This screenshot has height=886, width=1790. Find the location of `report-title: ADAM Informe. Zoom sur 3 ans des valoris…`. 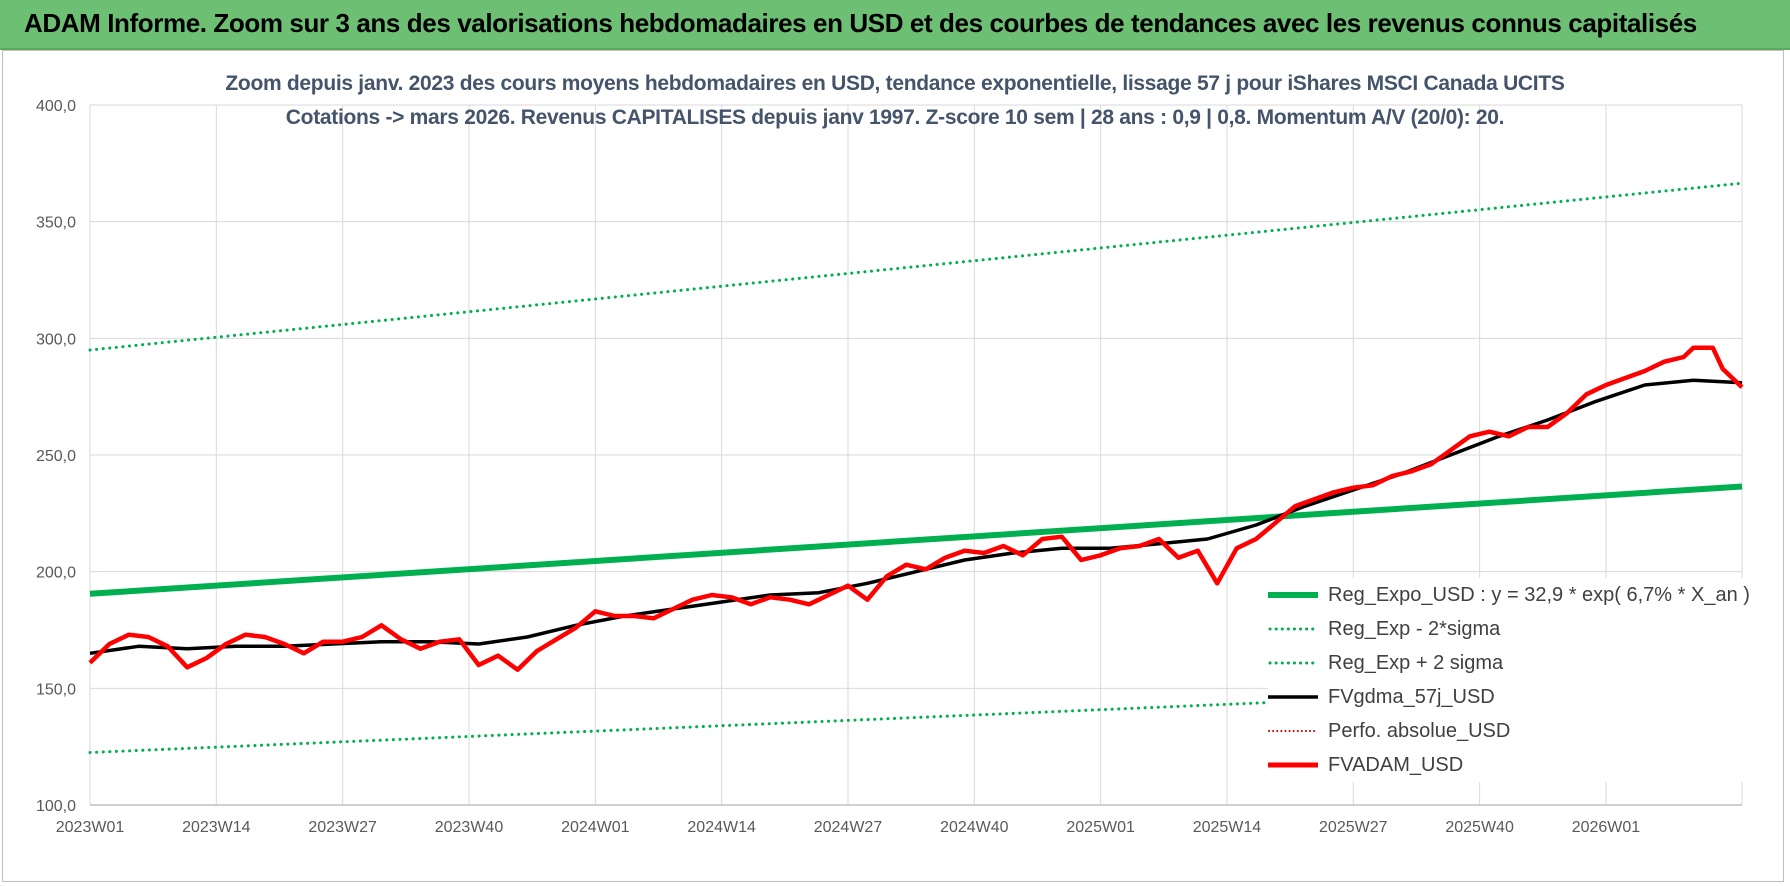

report-title: ADAM Informe. Zoom sur 3 ans des valoris… is located at coordinates (860, 23).